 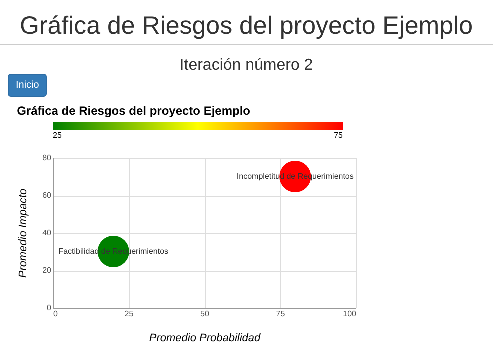 What do you see at coordinates (57, 135) in the screenshot?
I see `color-bar-label: 25` at bounding box center [57, 135].